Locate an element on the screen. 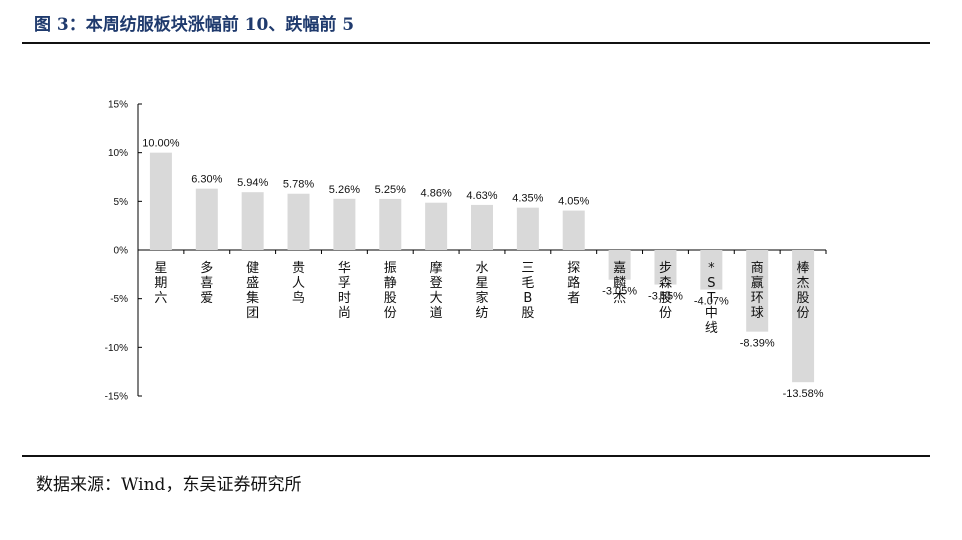  value-label: 4.05% is located at coordinates (573, 202).